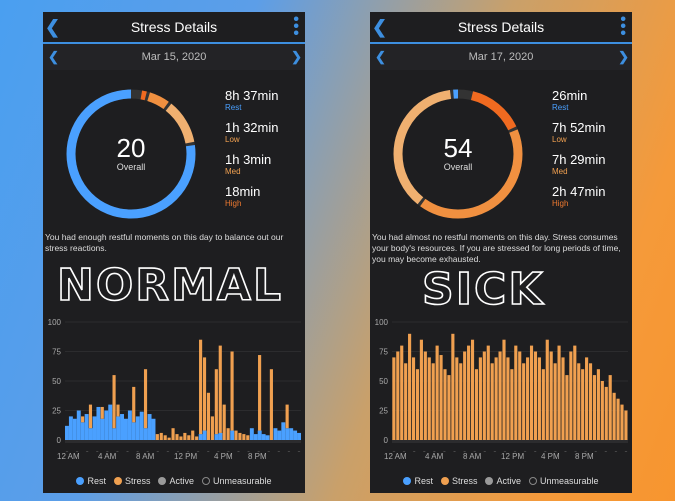  I want to click on legend-stress: Stress, so click(458, 481).